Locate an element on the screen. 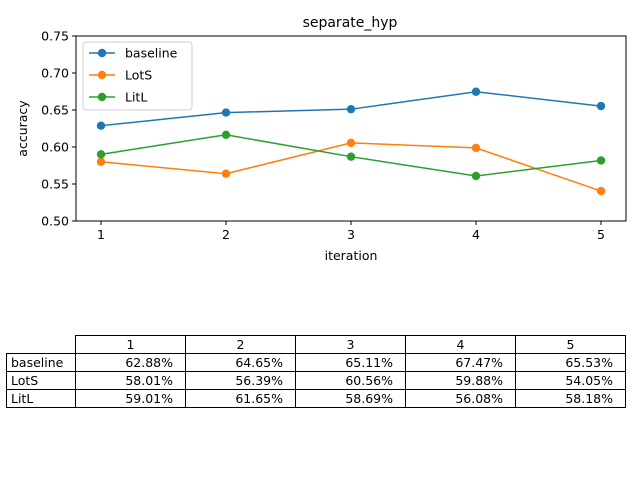  table-row: LitL 59.01% 61.65% 58.69% 56.08% 58.18% is located at coordinates (316, 398).